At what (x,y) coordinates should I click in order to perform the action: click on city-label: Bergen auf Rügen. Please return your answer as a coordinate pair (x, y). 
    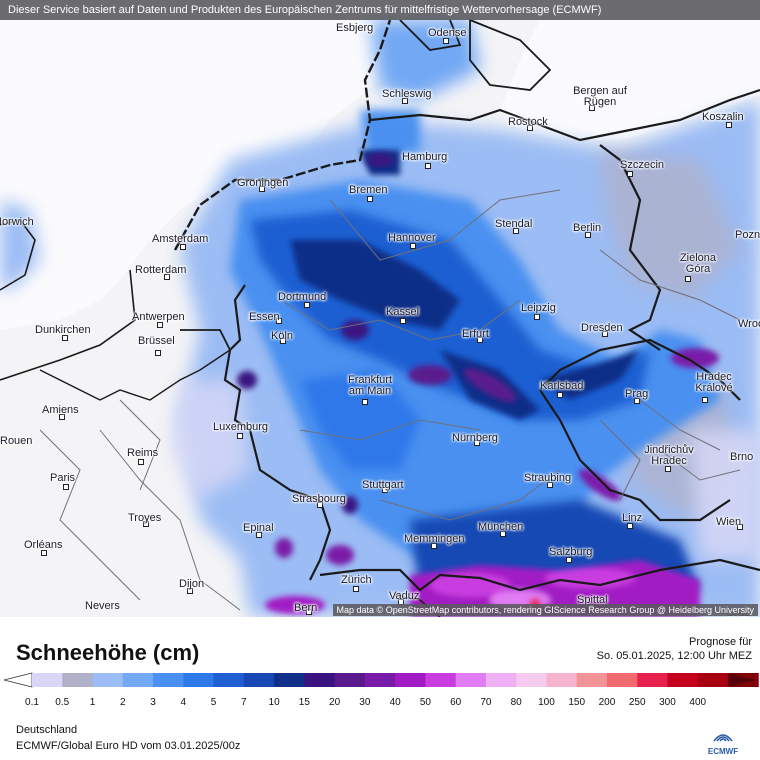
    Looking at the image, I should click on (600, 96).